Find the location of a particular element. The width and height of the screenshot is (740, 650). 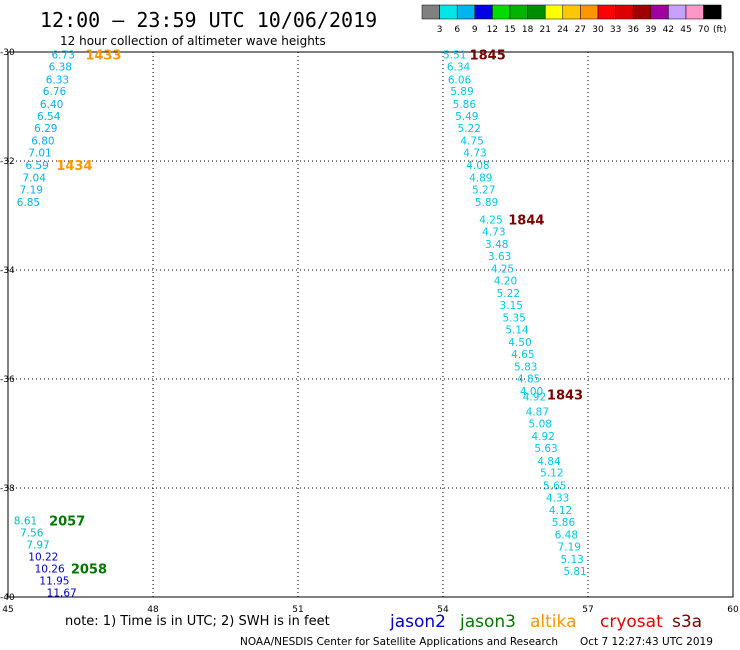

x-tick-label: 45 is located at coordinates (7, 610).